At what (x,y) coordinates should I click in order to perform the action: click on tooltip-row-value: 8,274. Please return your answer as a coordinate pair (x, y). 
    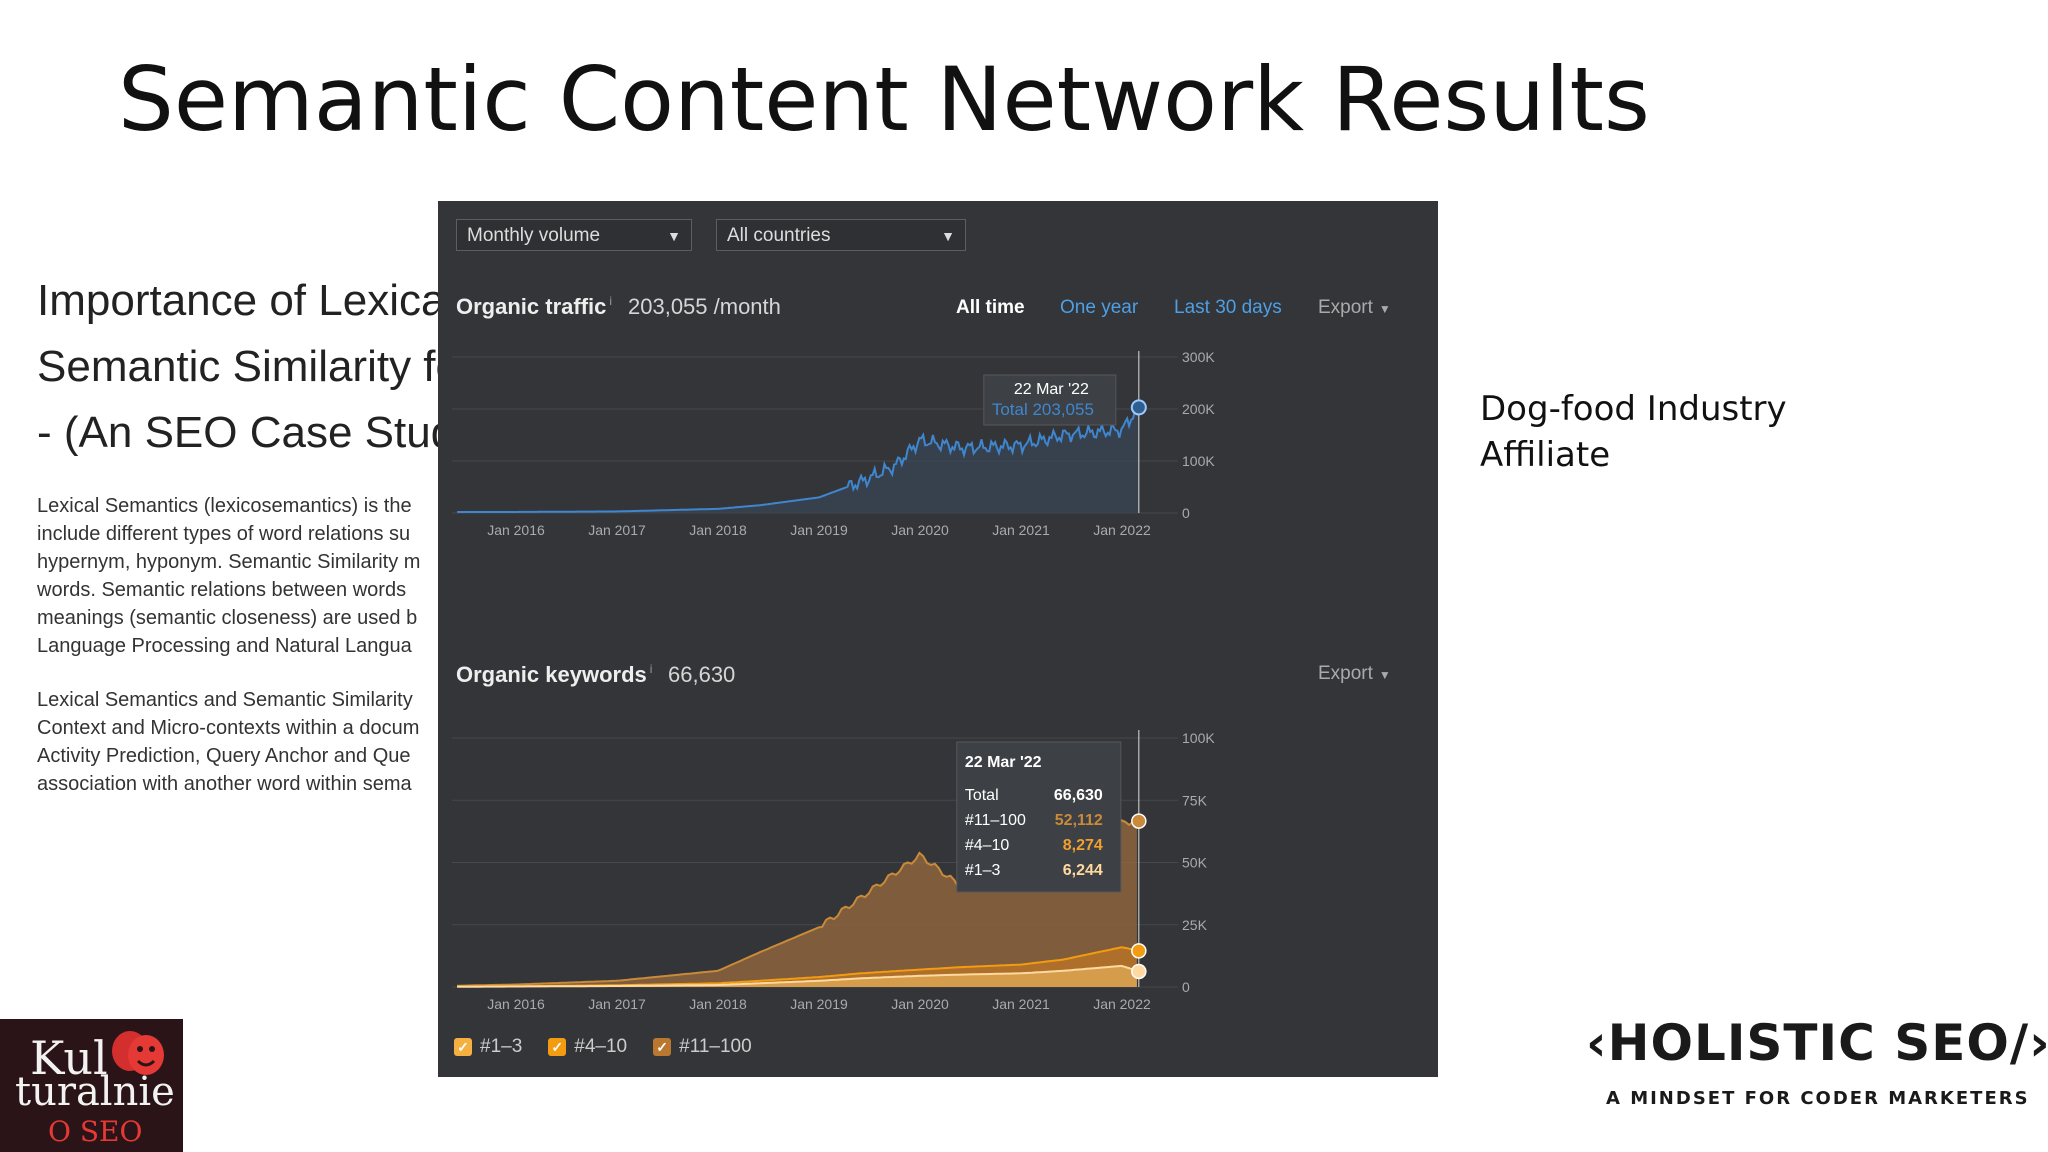
    Looking at the image, I should click on (1083, 845).